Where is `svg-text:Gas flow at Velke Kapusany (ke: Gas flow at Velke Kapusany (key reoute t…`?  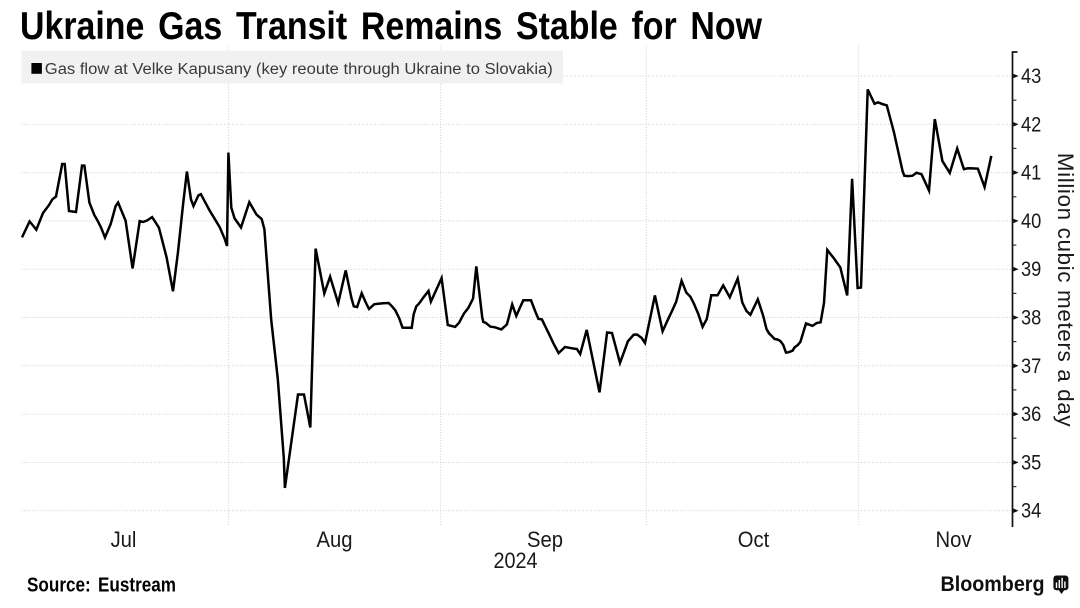
svg-text:Gas flow at Velke Kapusany (ke: Gas flow at Velke Kapusany (key reoute t… is located at coordinates (299, 69).